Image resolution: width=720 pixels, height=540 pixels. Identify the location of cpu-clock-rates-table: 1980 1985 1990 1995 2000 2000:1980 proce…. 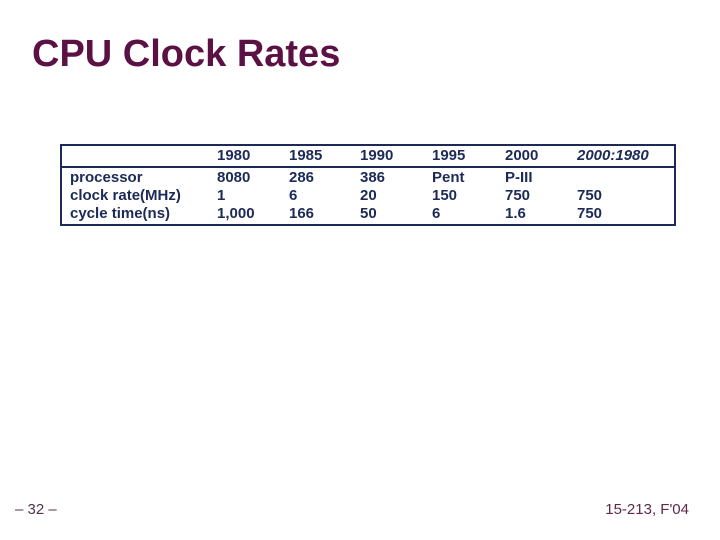
(368, 185).